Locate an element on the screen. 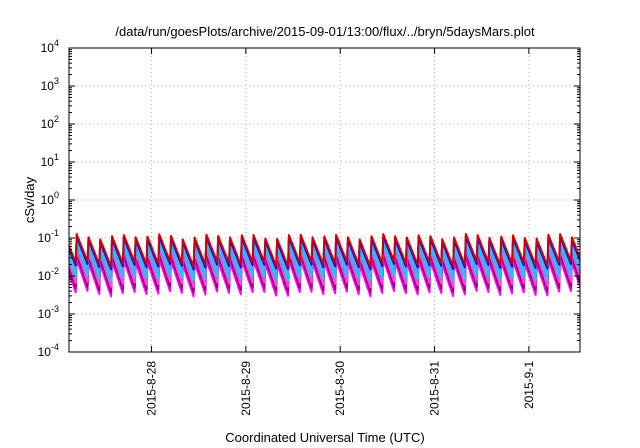  series-group is located at coordinates (324, 265).